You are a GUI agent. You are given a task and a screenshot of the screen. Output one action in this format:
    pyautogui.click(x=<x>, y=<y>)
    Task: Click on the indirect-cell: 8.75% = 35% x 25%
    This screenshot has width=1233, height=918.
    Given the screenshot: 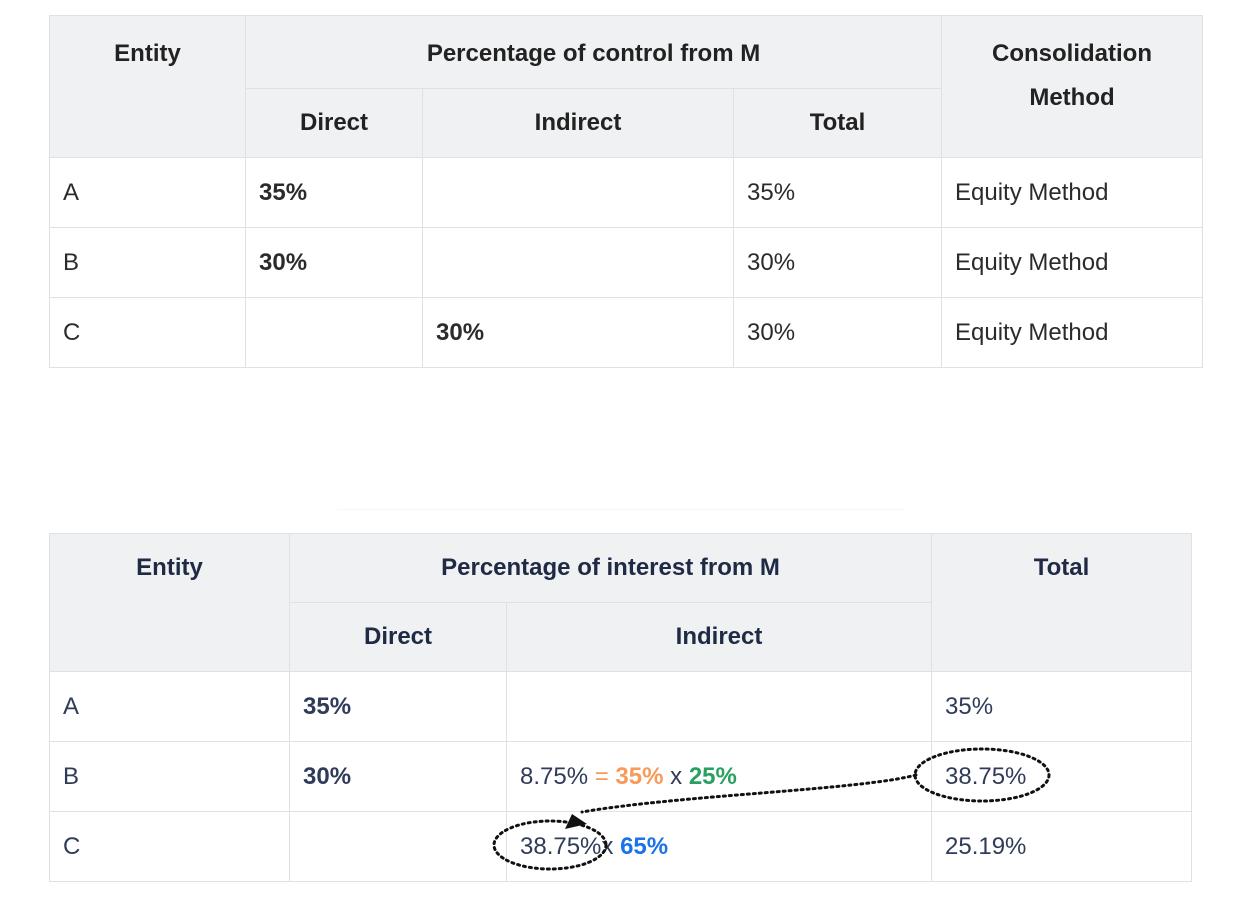 What is the action you would take?
    pyautogui.click(x=719, y=776)
    